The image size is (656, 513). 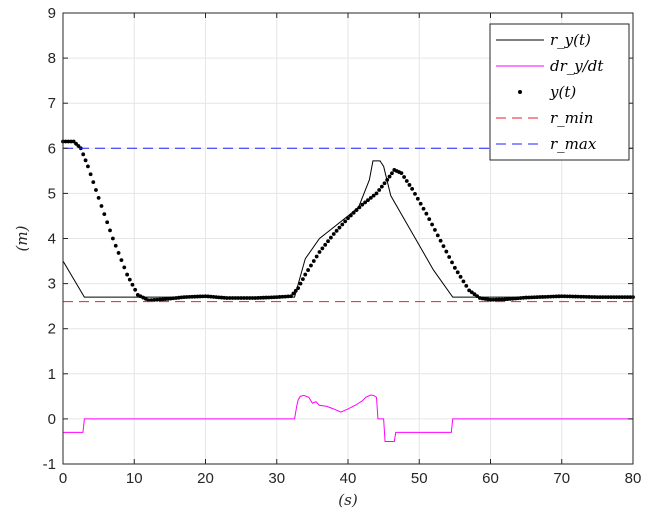 I want to click on y-tick-label: 0, so click(x=52, y=419).